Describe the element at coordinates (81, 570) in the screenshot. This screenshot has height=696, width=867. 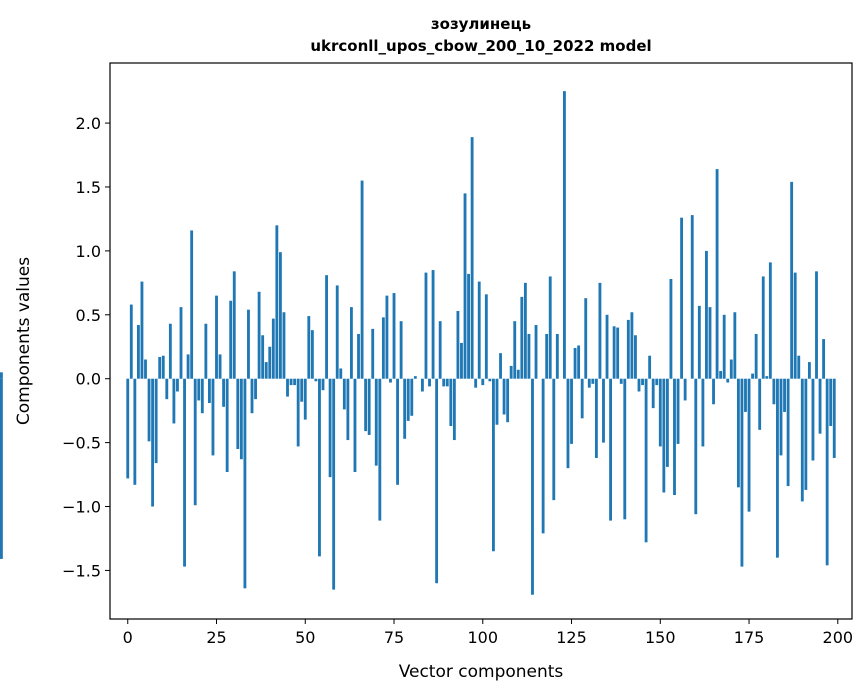
I see `y-tick-label: −1.5` at that location.